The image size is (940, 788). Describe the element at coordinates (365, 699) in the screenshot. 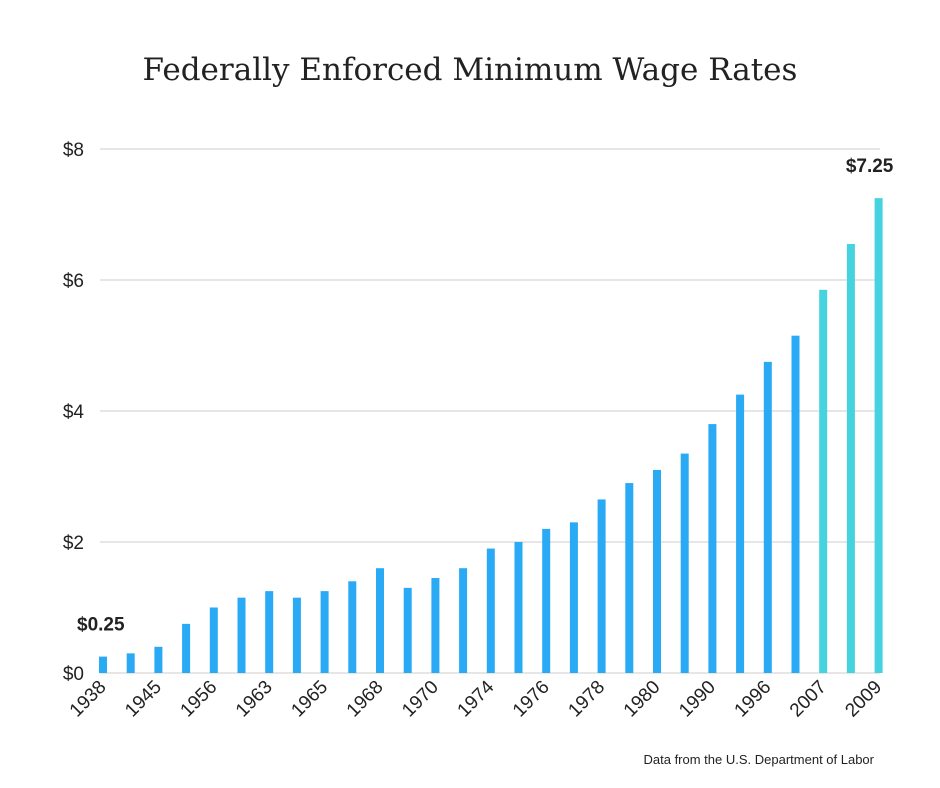

I see `x-tick-label: 1968` at that location.